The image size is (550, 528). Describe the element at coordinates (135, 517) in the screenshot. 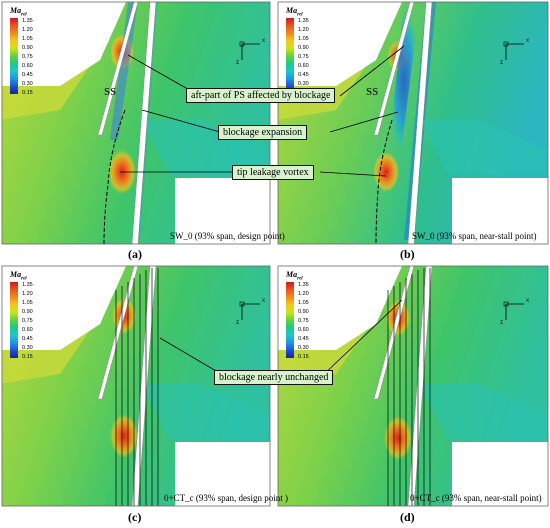

I see `panel-c-caption: (c)` at that location.